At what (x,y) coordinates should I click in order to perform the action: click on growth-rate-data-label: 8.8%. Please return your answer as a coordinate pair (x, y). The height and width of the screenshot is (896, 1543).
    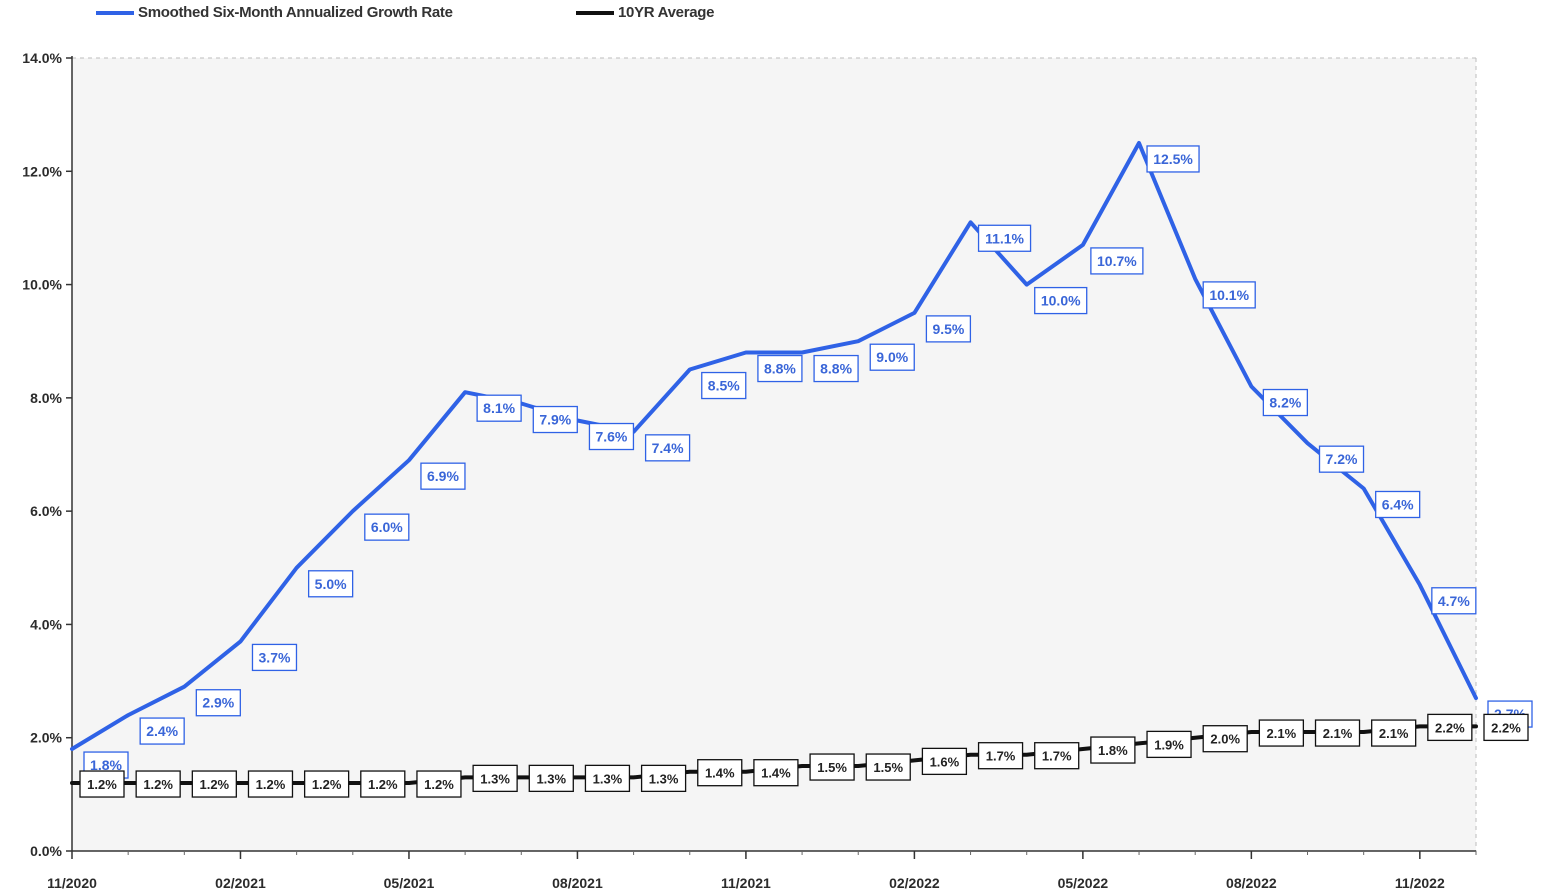
    Looking at the image, I should click on (780, 368).